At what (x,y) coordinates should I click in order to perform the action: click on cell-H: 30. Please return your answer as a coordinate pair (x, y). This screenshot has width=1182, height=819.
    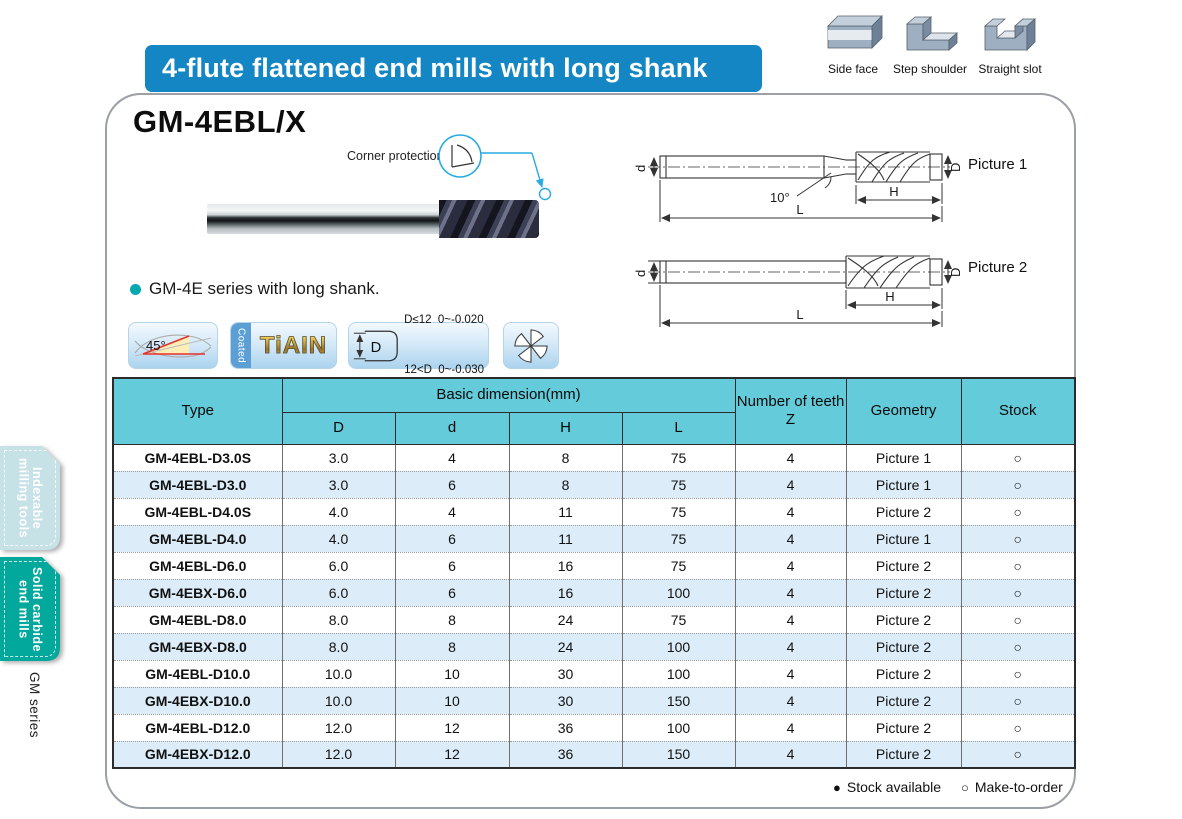
    Looking at the image, I should click on (565, 700).